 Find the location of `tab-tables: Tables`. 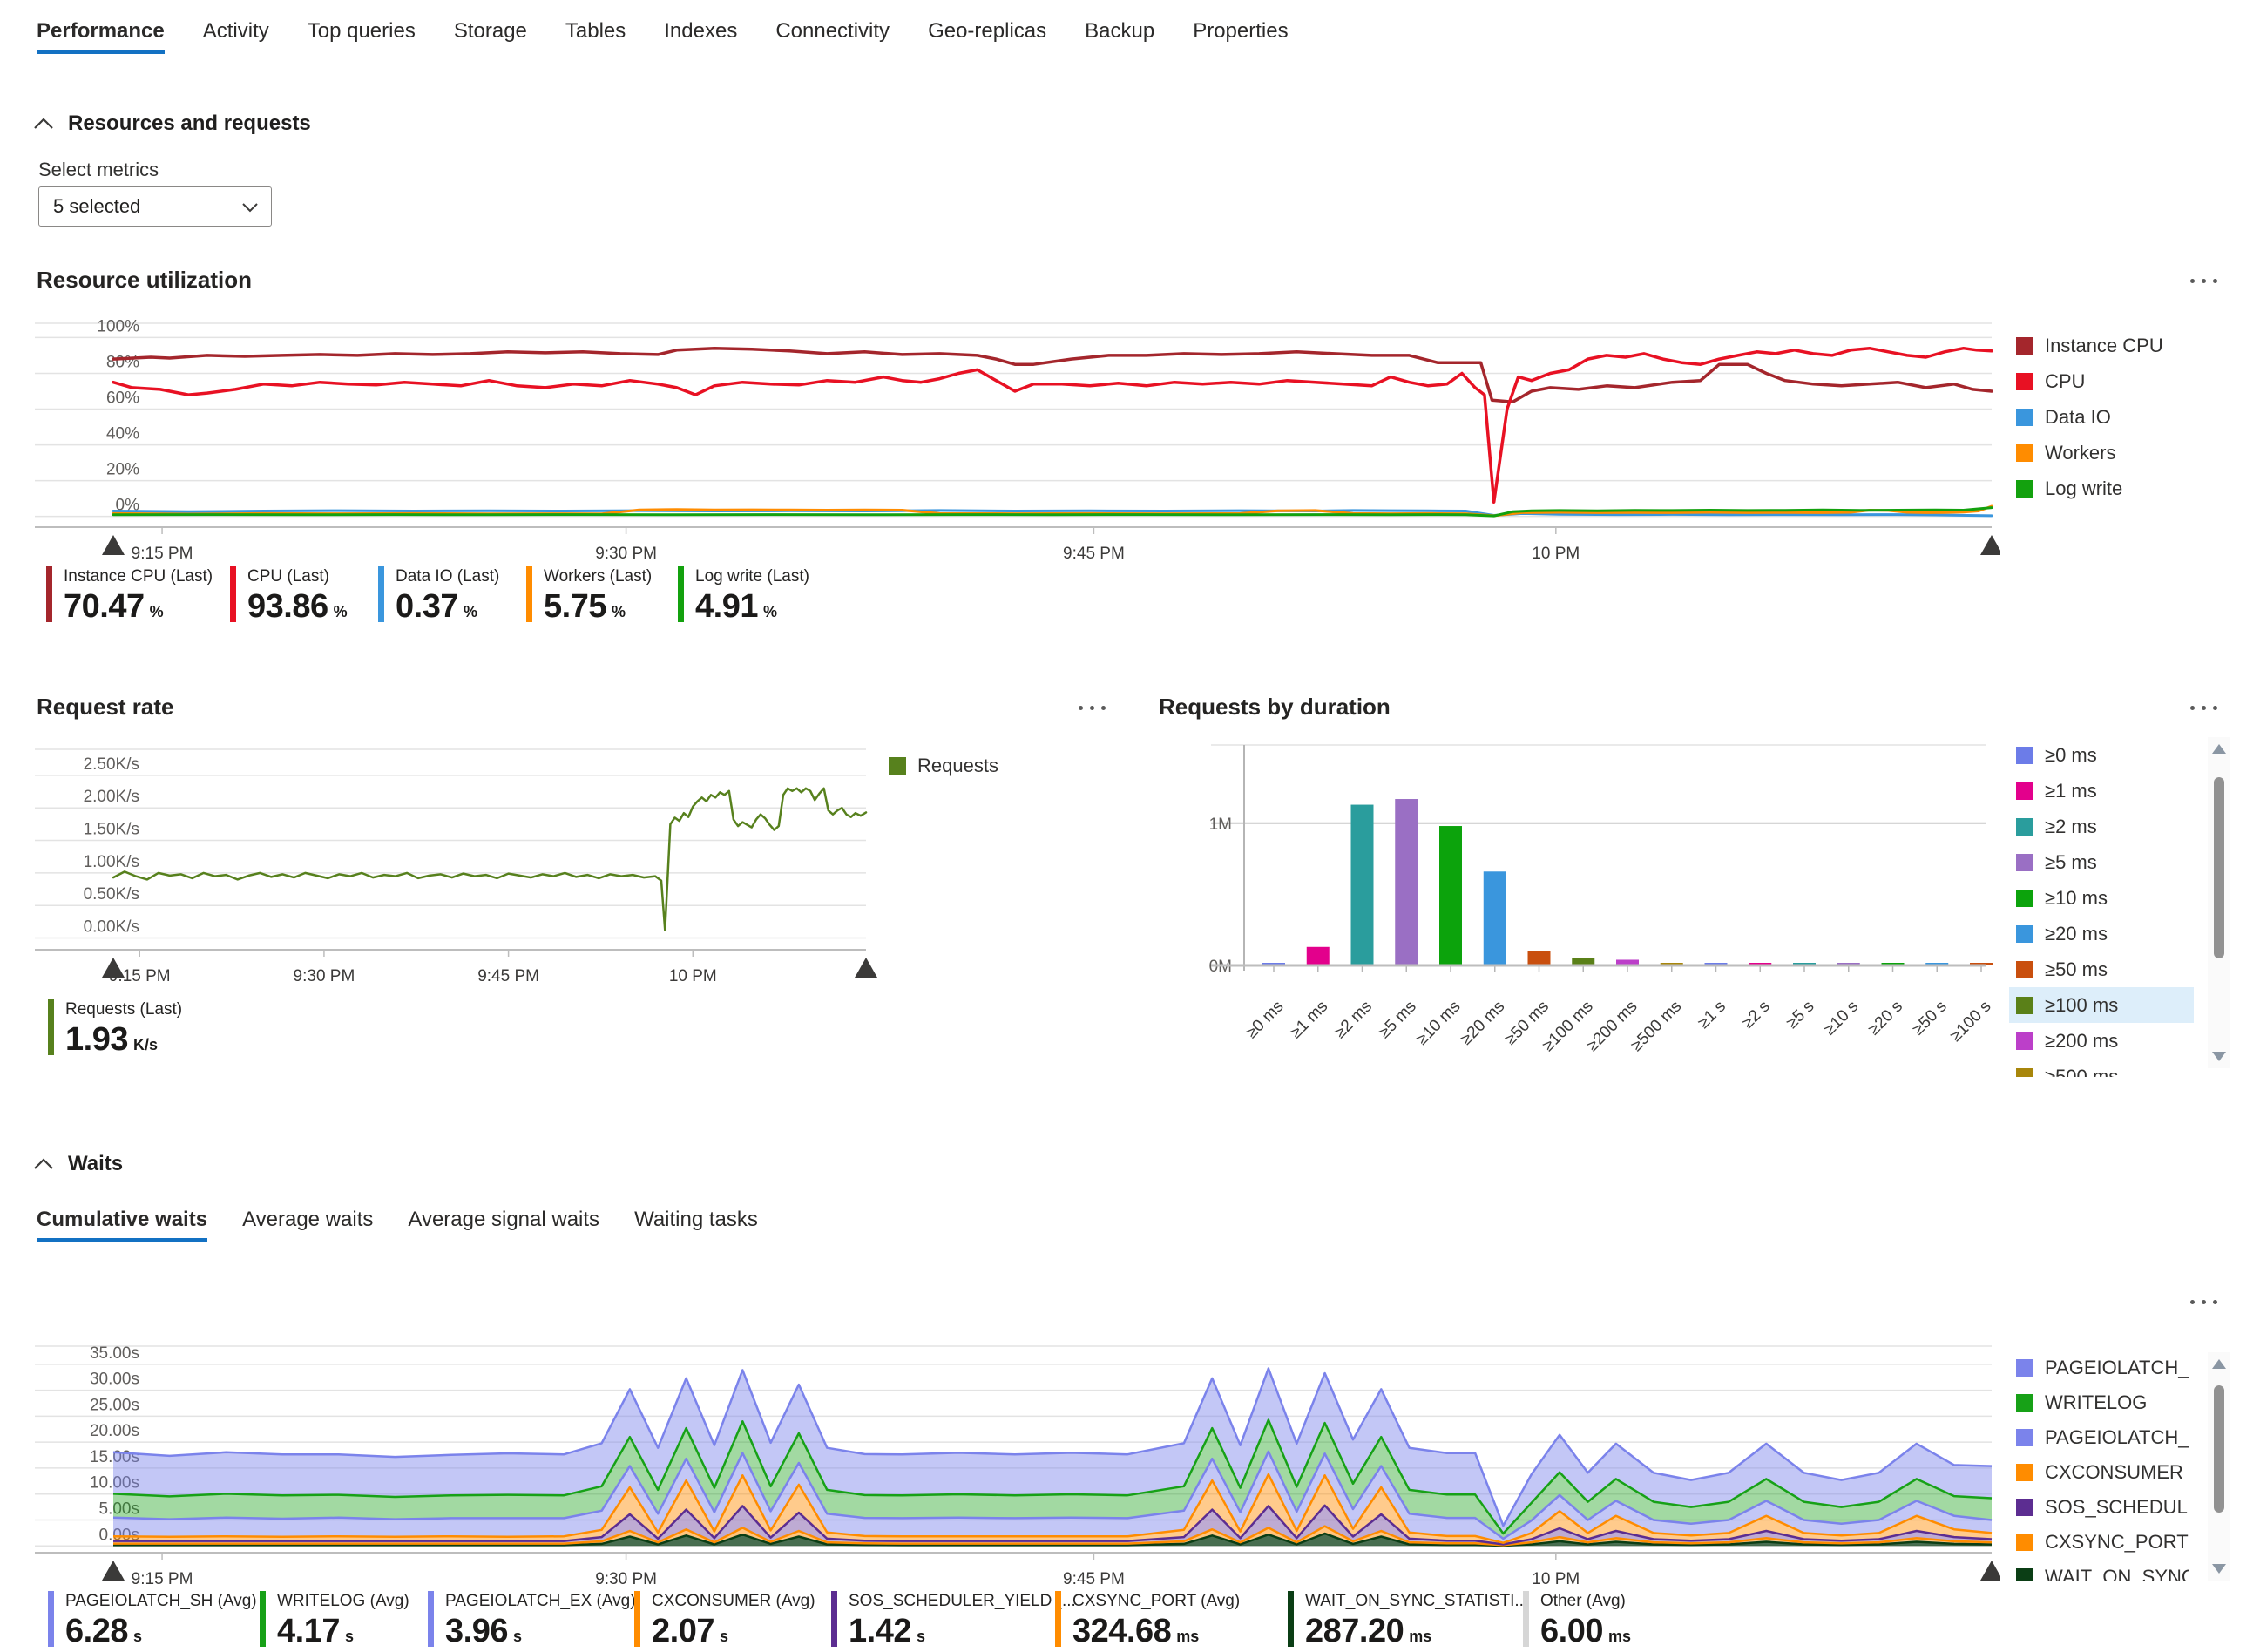

tab-tables: Tables is located at coordinates (596, 31).